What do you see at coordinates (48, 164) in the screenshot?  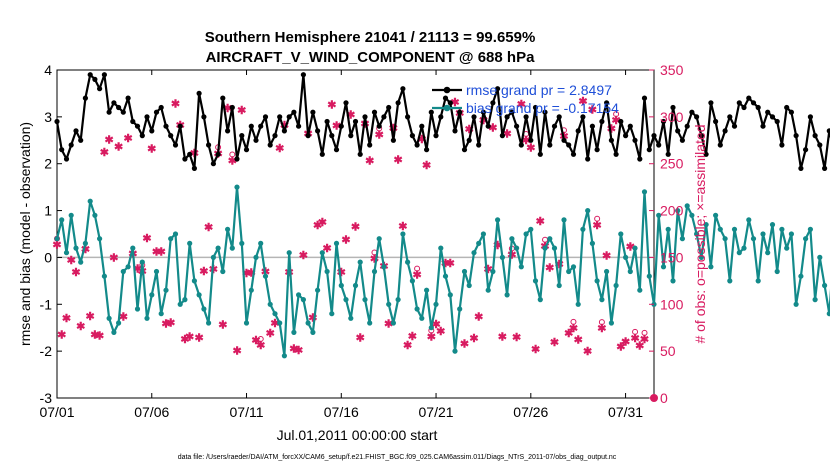 I see `y-tick-label-left: 2` at bounding box center [48, 164].